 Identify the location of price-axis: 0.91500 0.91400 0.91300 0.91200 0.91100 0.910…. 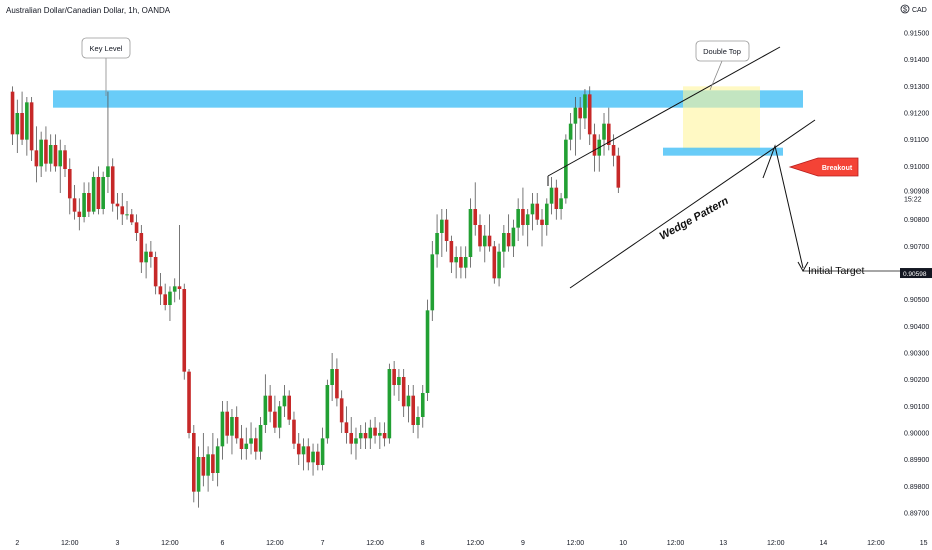
(916, 274).